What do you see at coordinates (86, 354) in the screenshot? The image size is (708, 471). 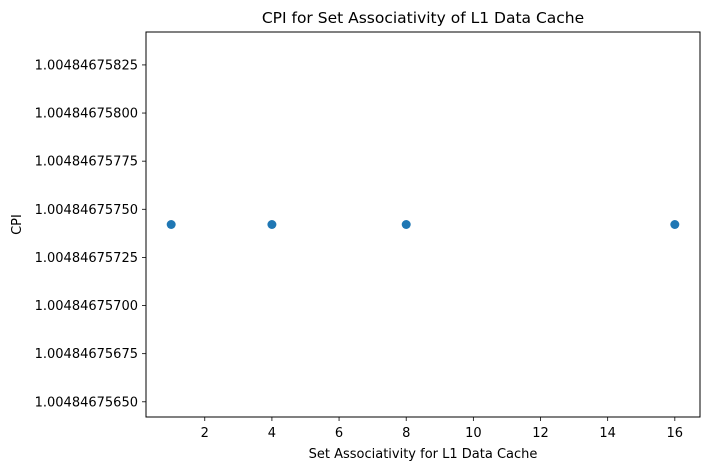 I see `y-tick-label: 1.00484675675` at bounding box center [86, 354].